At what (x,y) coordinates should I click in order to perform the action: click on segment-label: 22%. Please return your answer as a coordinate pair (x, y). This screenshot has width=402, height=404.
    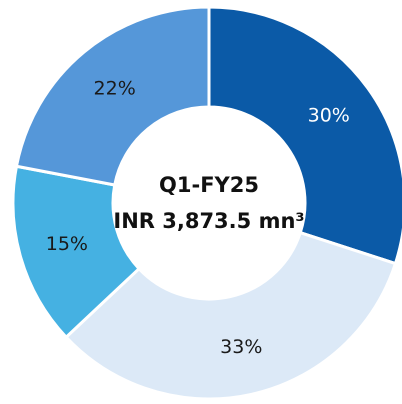
    Looking at the image, I should click on (115, 88).